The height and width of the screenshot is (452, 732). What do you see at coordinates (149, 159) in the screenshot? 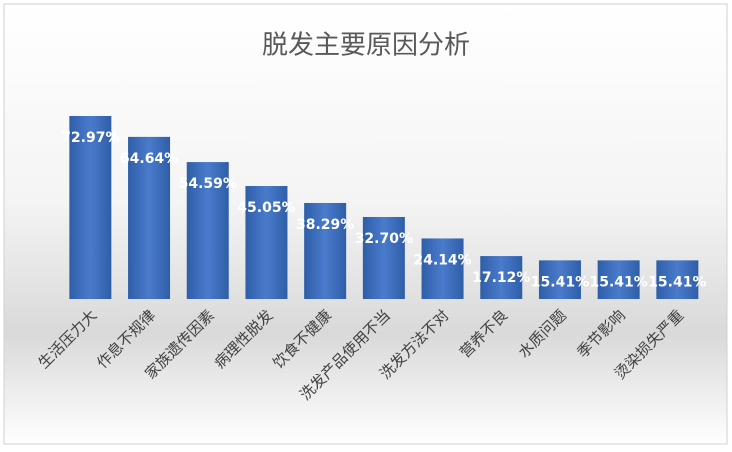
I see `data-label: 64.64%` at bounding box center [149, 159].